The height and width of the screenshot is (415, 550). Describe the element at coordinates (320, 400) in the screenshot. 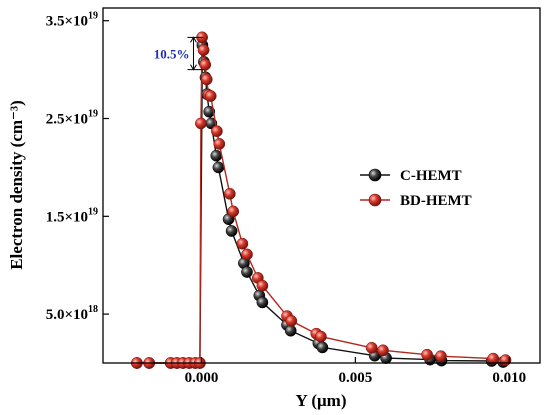

I see `x-axis-title: Y (μm)` at that location.